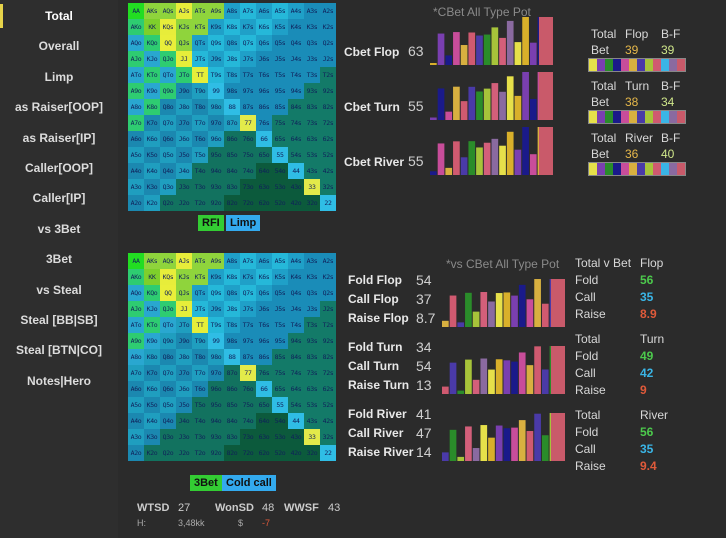 Image resolution: width=726 pixels, height=538 pixels. Describe the element at coordinates (211, 223) in the screenshot. I see `tag-rfi: RFI` at that location.